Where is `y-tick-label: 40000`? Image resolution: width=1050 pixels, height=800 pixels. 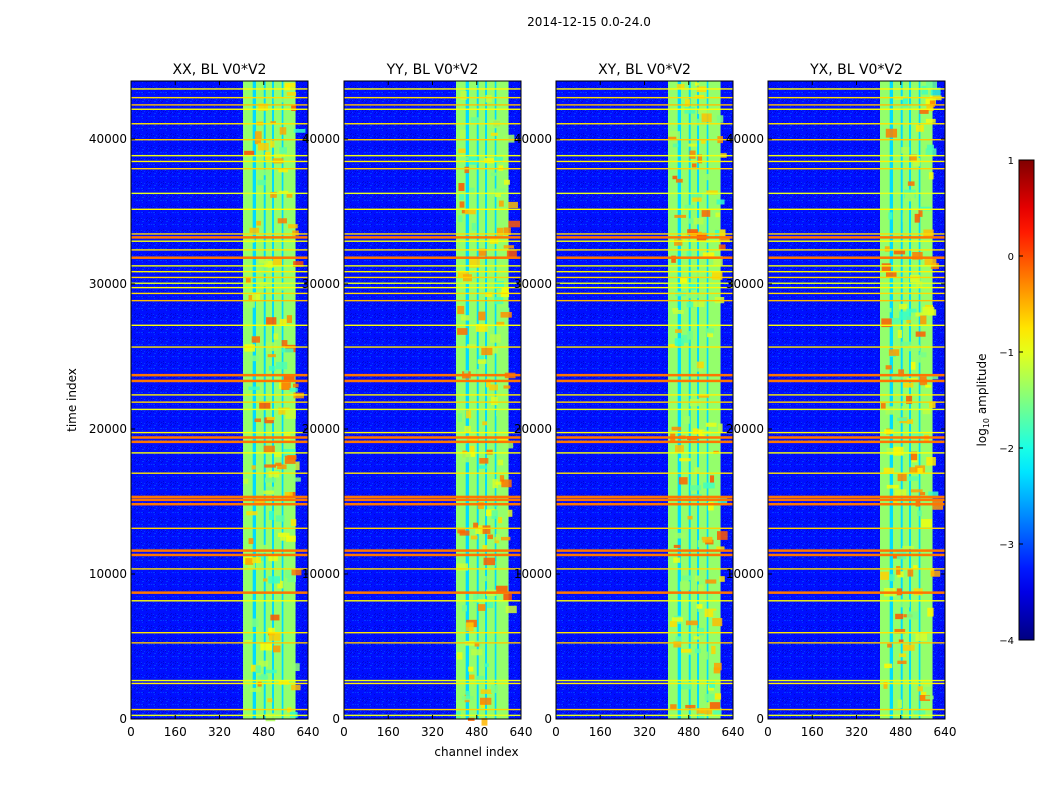
y-tick-label: 40000 is located at coordinates (533, 139).